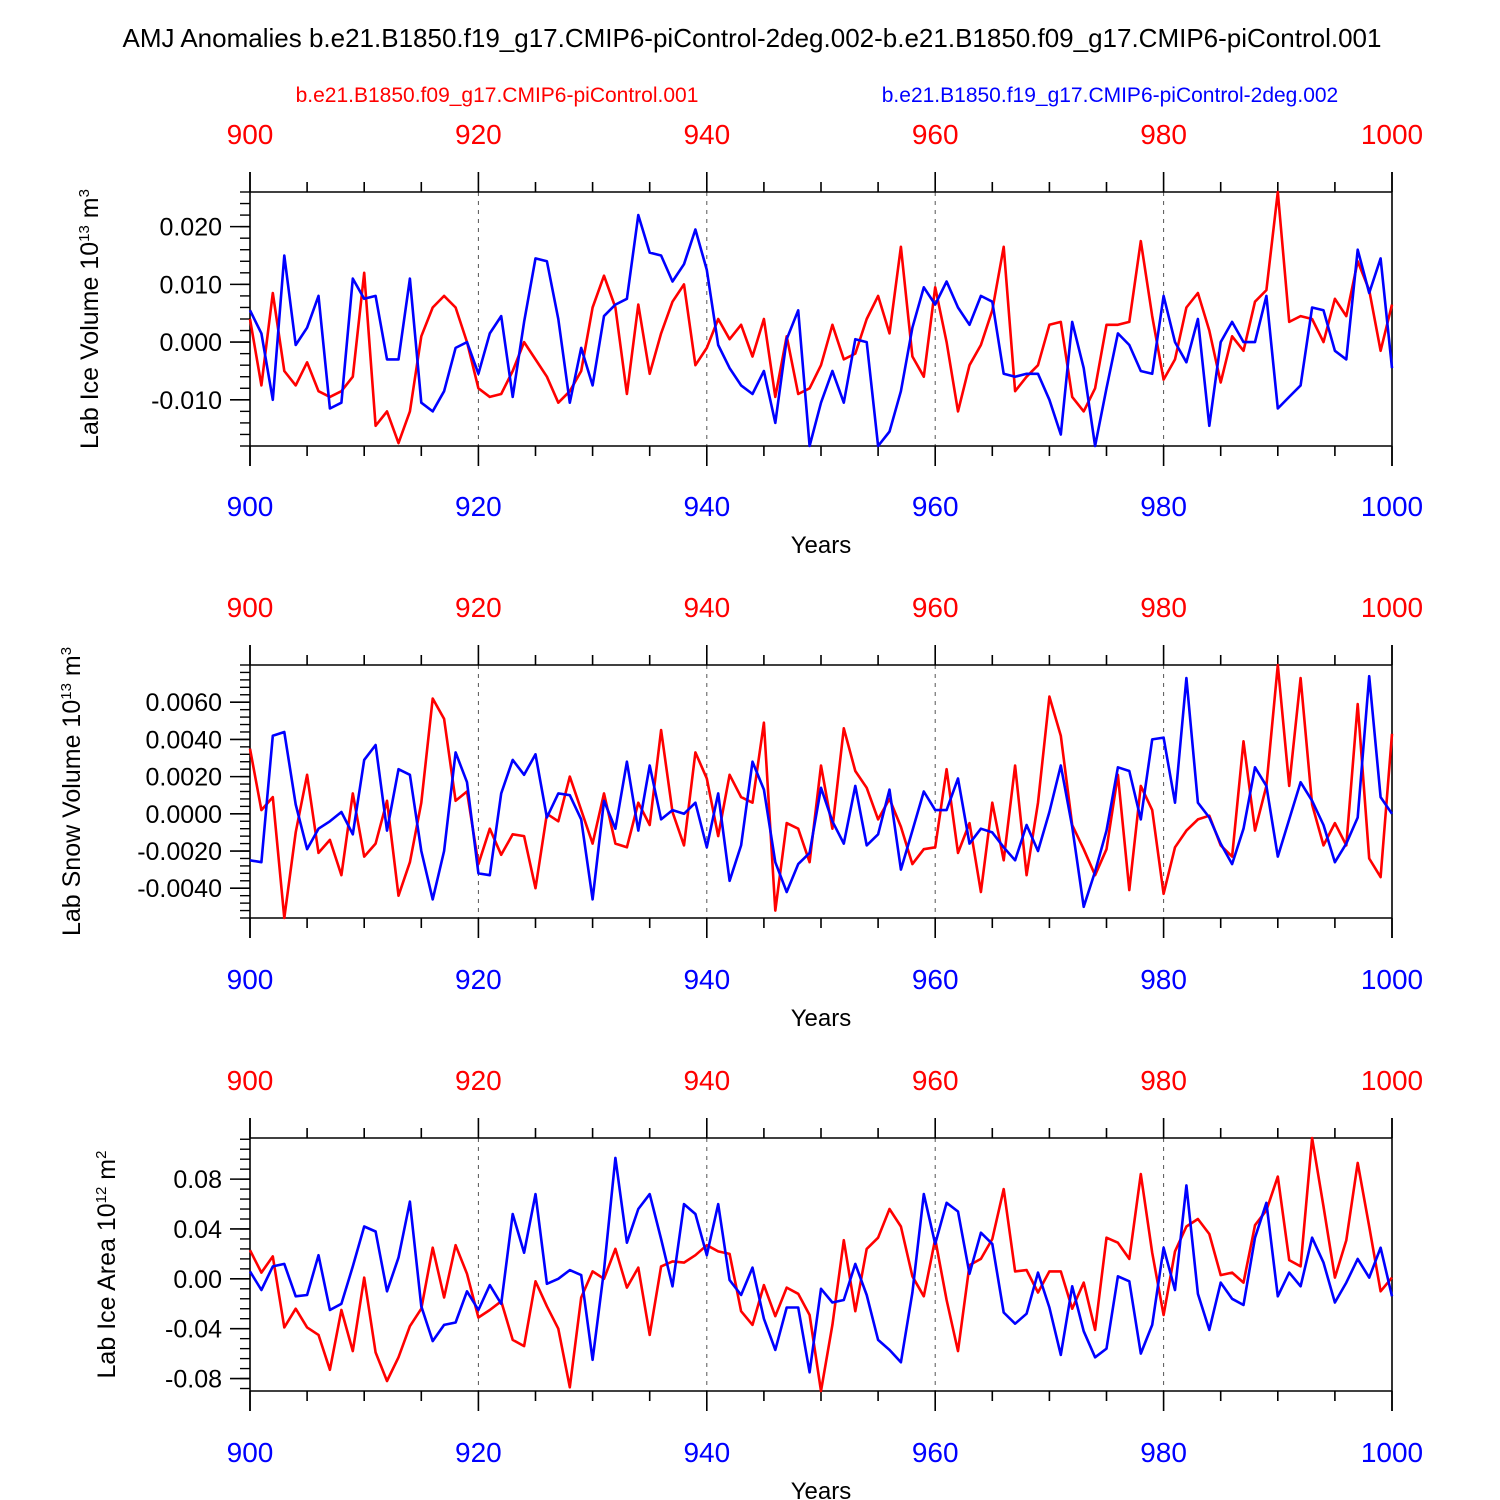  Describe the element at coordinates (197, 1280) in the screenshot. I see `y-tick-label: 0.00` at that location.